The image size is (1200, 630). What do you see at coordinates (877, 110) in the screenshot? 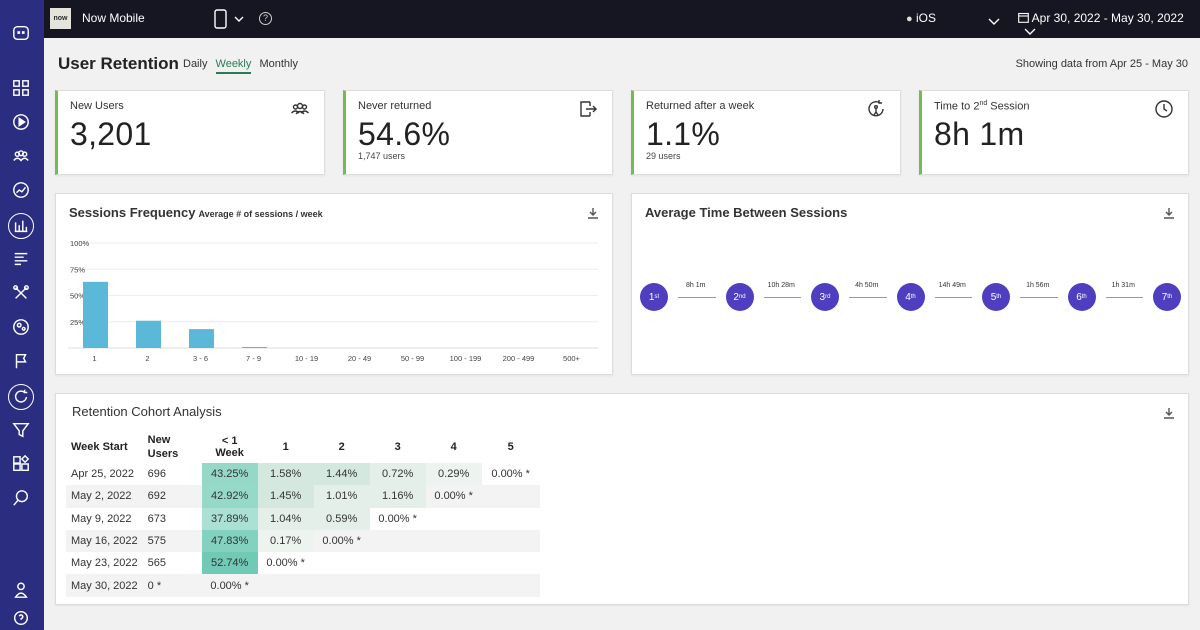
I see `return-icon` at bounding box center [877, 110].